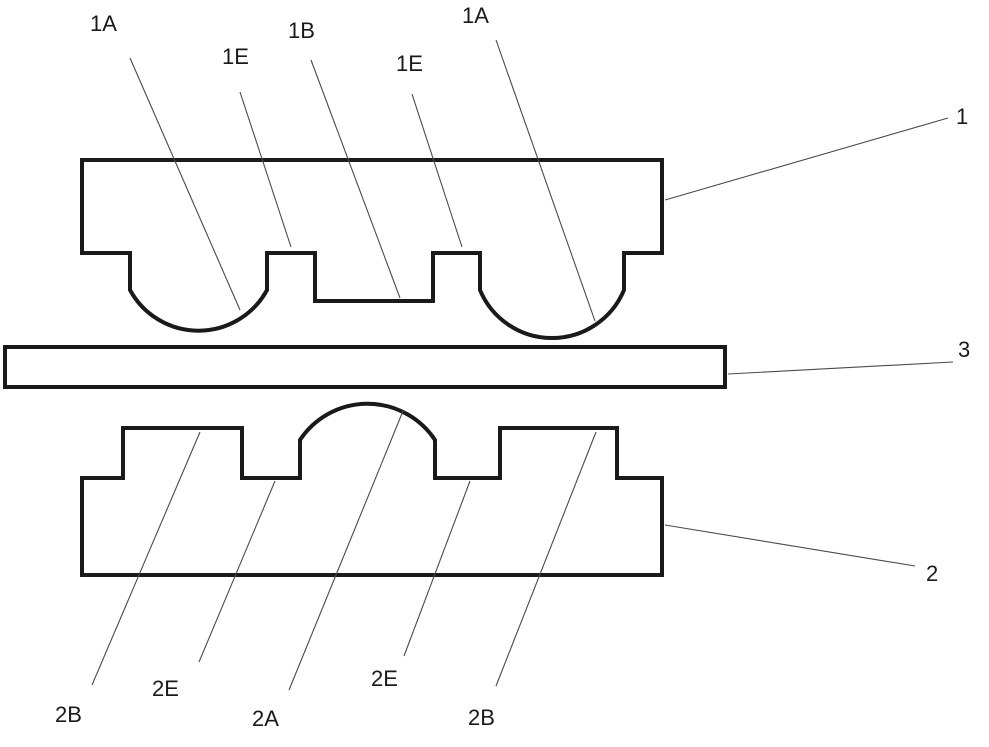  What do you see at coordinates (932, 573) in the screenshot?
I see `label-part-2: 2` at bounding box center [932, 573].